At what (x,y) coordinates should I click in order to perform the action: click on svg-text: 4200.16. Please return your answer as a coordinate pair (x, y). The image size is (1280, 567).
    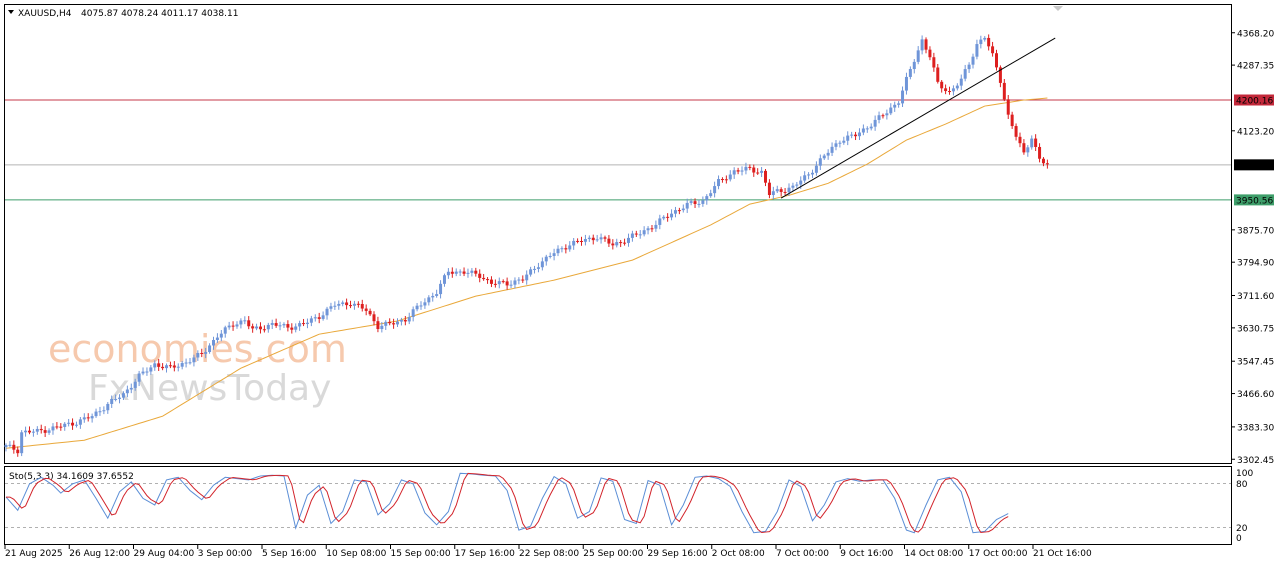
    Looking at the image, I should click on (1254, 101).